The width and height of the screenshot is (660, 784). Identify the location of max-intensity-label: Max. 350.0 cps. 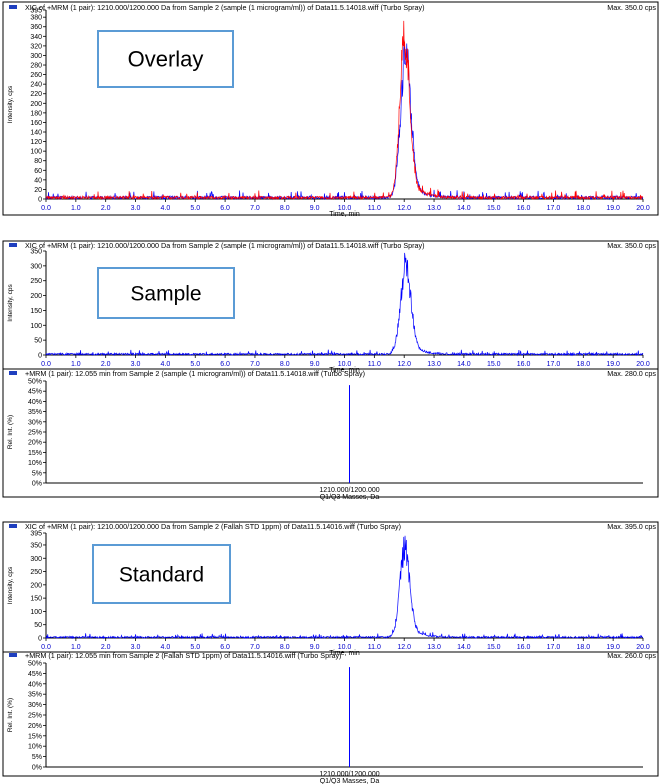
(631, 7).